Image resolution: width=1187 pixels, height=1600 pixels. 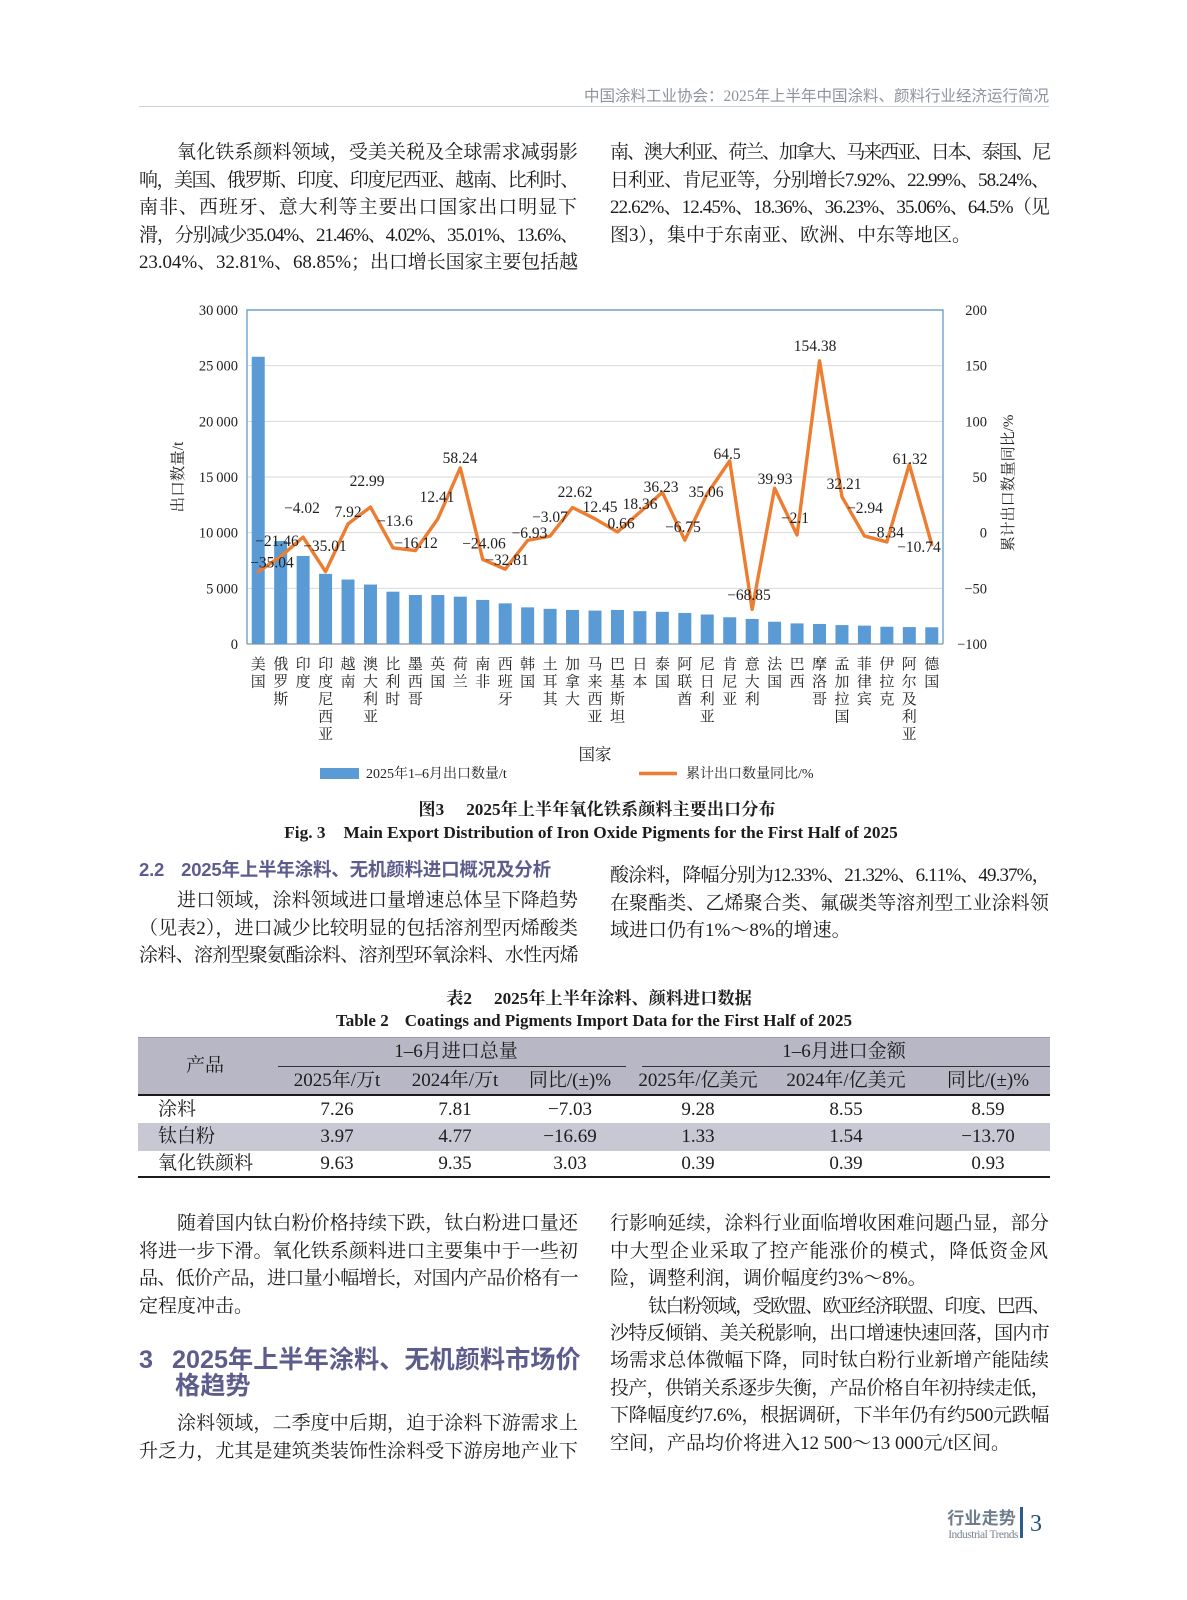 What do you see at coordinates (909, 699) in the screenshot?
I see `svg-text: 及` at bounding box center [909, 699].